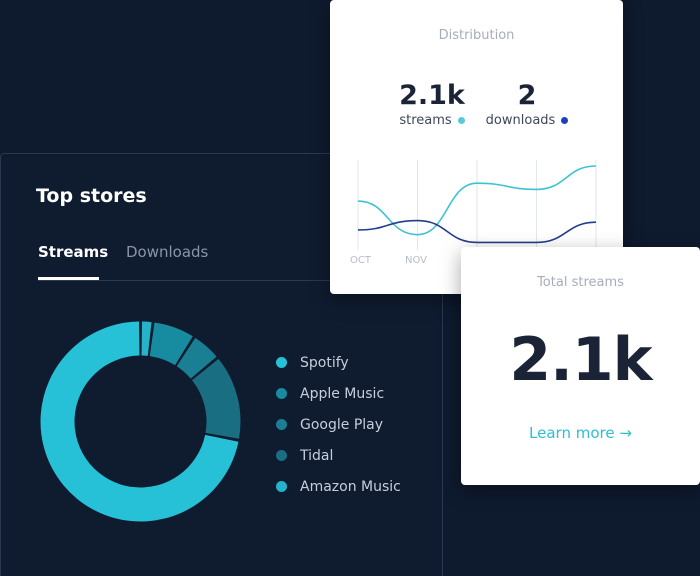 Image resolution: width=700 pixels, height=576 pixels. Describe the element at coordinates (68, 278) in the screenshot. I see `active-tab-indicator` at that location.